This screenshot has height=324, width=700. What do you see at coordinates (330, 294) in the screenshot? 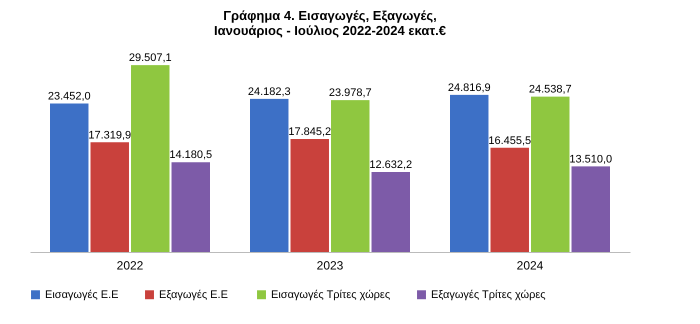
I see `legend-label: Εισαγωγές Τρίτες χώρες` at bounding box center [330, 294].